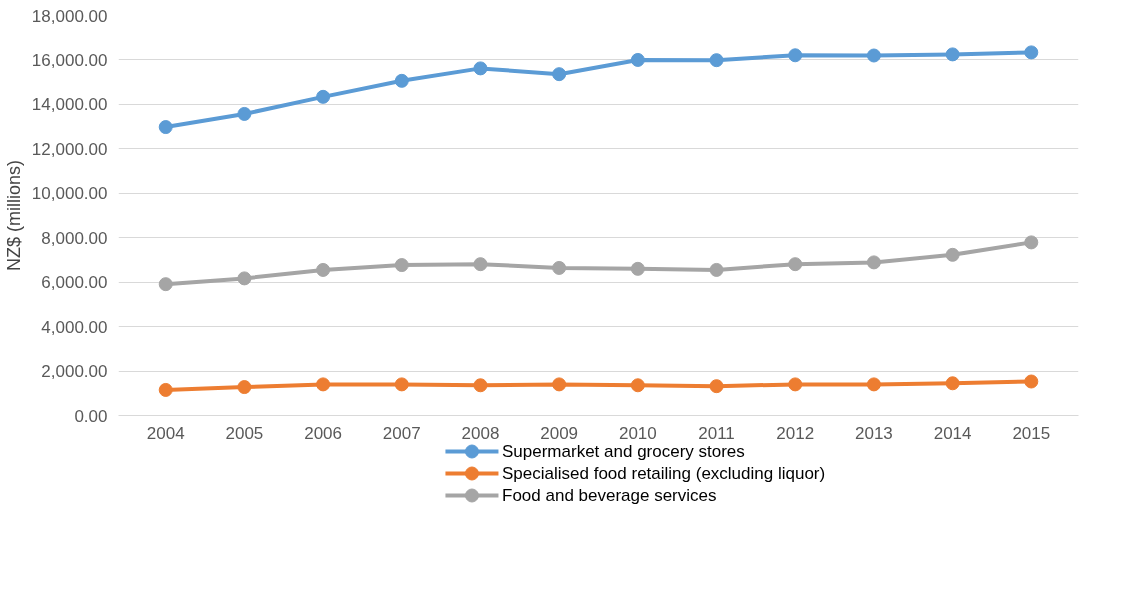  I want to click on x-tick-label: 2008, so click(480, 433).